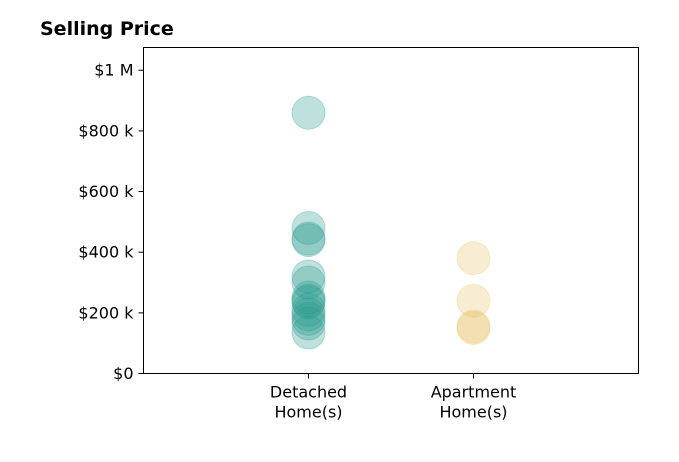  Describe the element at coordinates (308, 402) in the screenshot. I see `x-tick-label: Detached Home(s)` at that location.